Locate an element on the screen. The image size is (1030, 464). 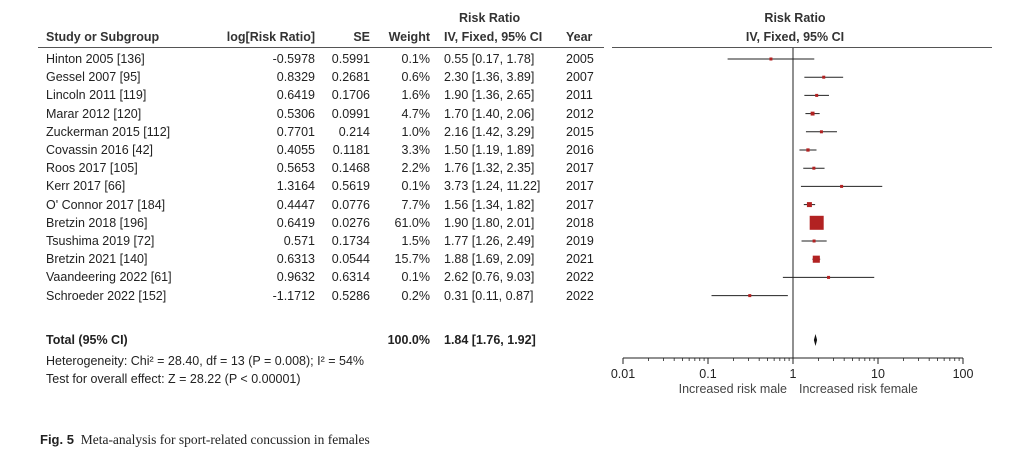
cell-study: Gessel 2007 [95] is located at coordinates (93, 77).